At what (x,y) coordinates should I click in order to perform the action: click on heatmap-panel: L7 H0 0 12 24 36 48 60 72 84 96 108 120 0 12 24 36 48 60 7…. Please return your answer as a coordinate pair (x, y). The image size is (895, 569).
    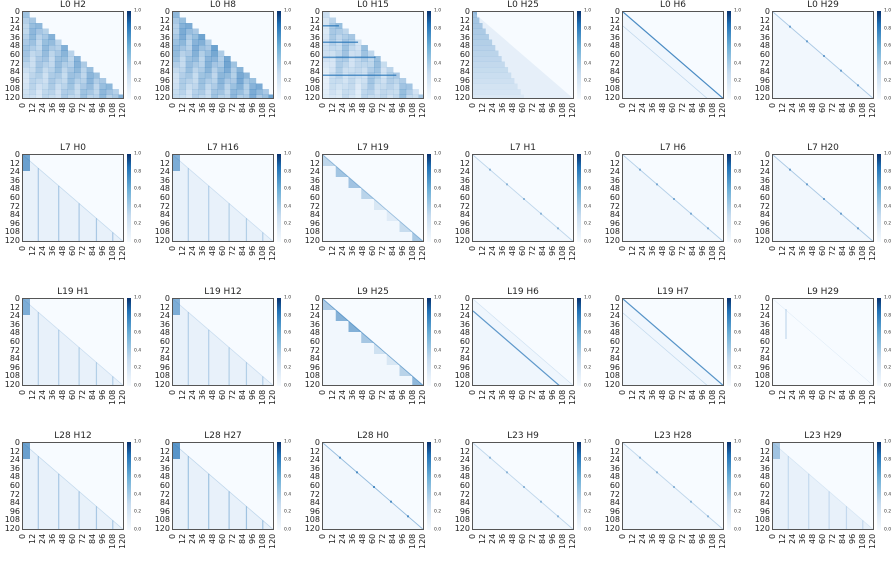
    Looking at the image, I should click on (74, 212).